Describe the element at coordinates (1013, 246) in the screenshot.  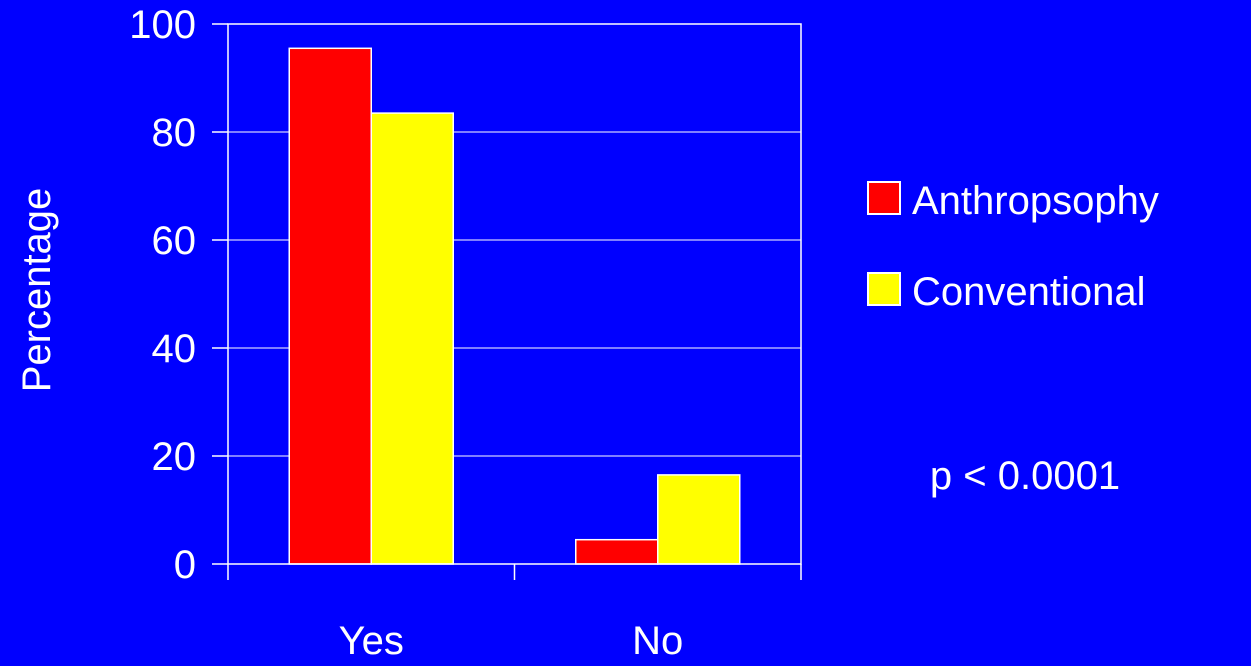
I see `legend: Anthropsophy Conventional` at that location.